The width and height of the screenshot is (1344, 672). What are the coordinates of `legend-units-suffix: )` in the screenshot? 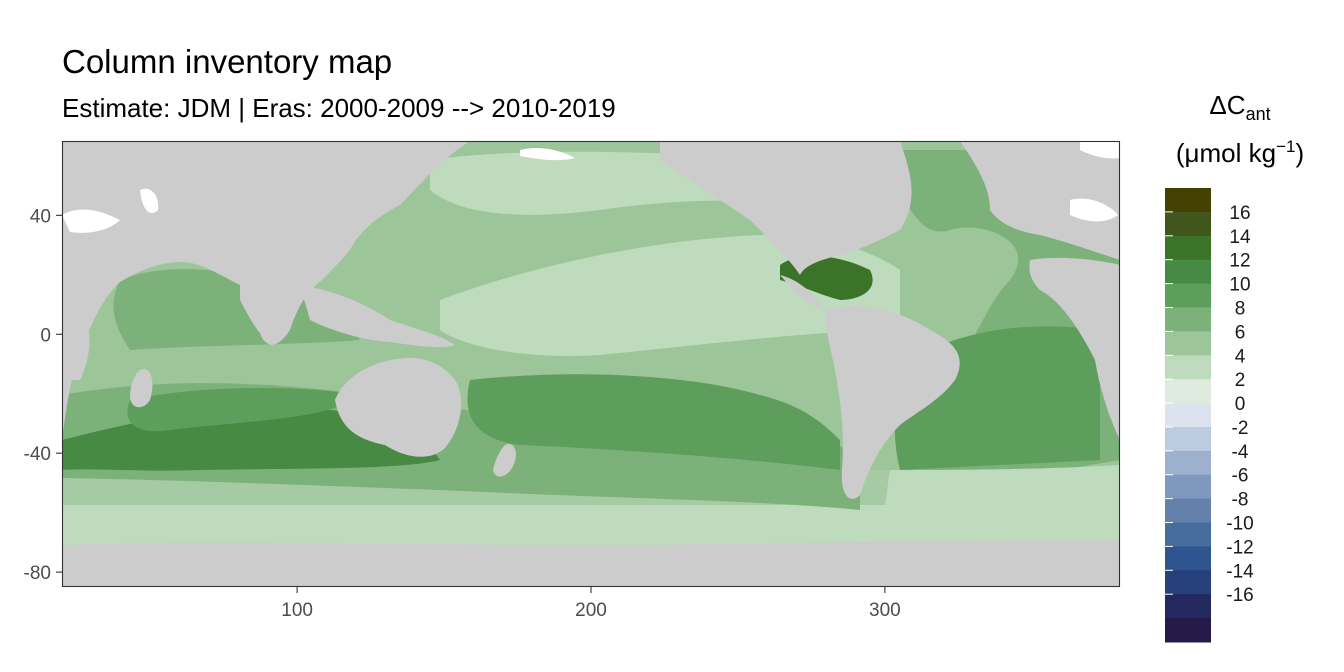 It's located at (1299, 153).